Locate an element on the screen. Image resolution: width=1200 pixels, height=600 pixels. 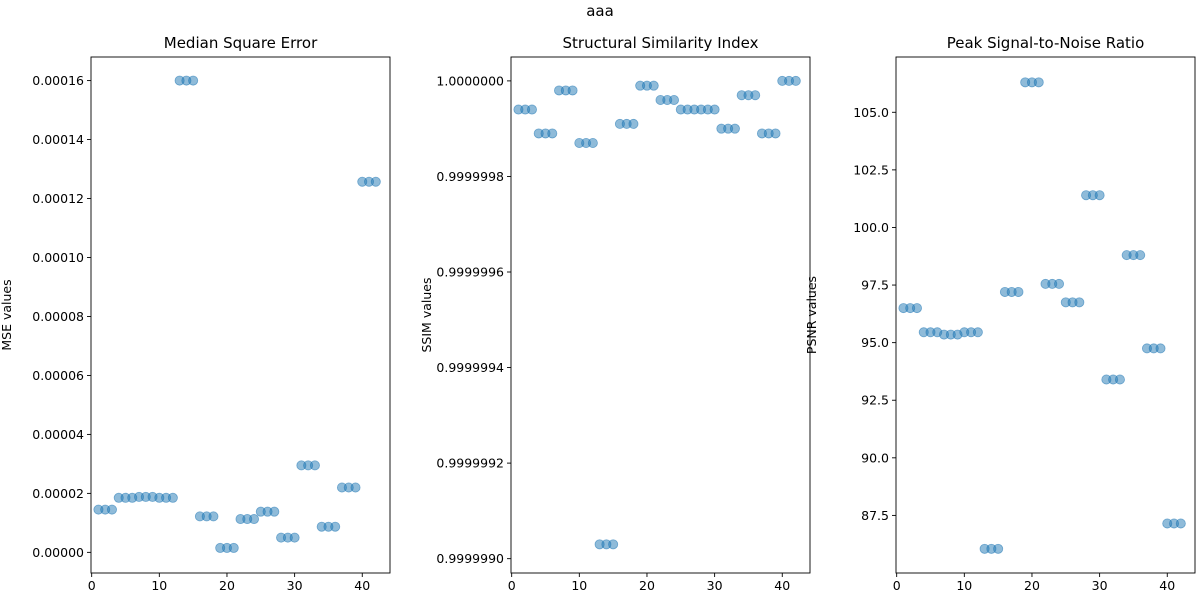
y-axis-label: MSE values is located at coordinates (7, 314).